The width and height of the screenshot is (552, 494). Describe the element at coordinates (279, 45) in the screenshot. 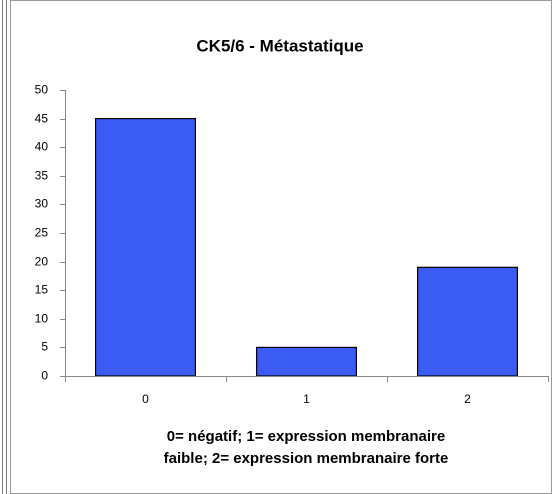

I see `chart-title: CK5/6 - Métastatique` at that location.